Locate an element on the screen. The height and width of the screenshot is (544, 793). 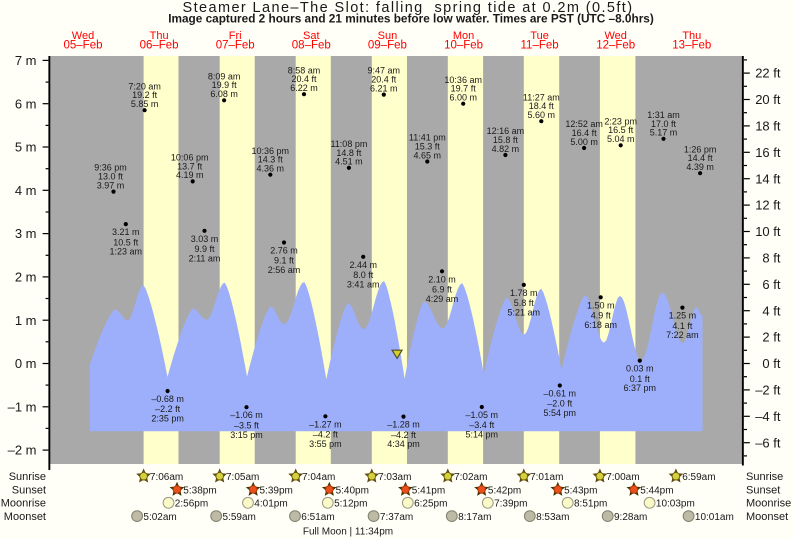
svg-text: 4:29 am is located at coordinates (442, 299).